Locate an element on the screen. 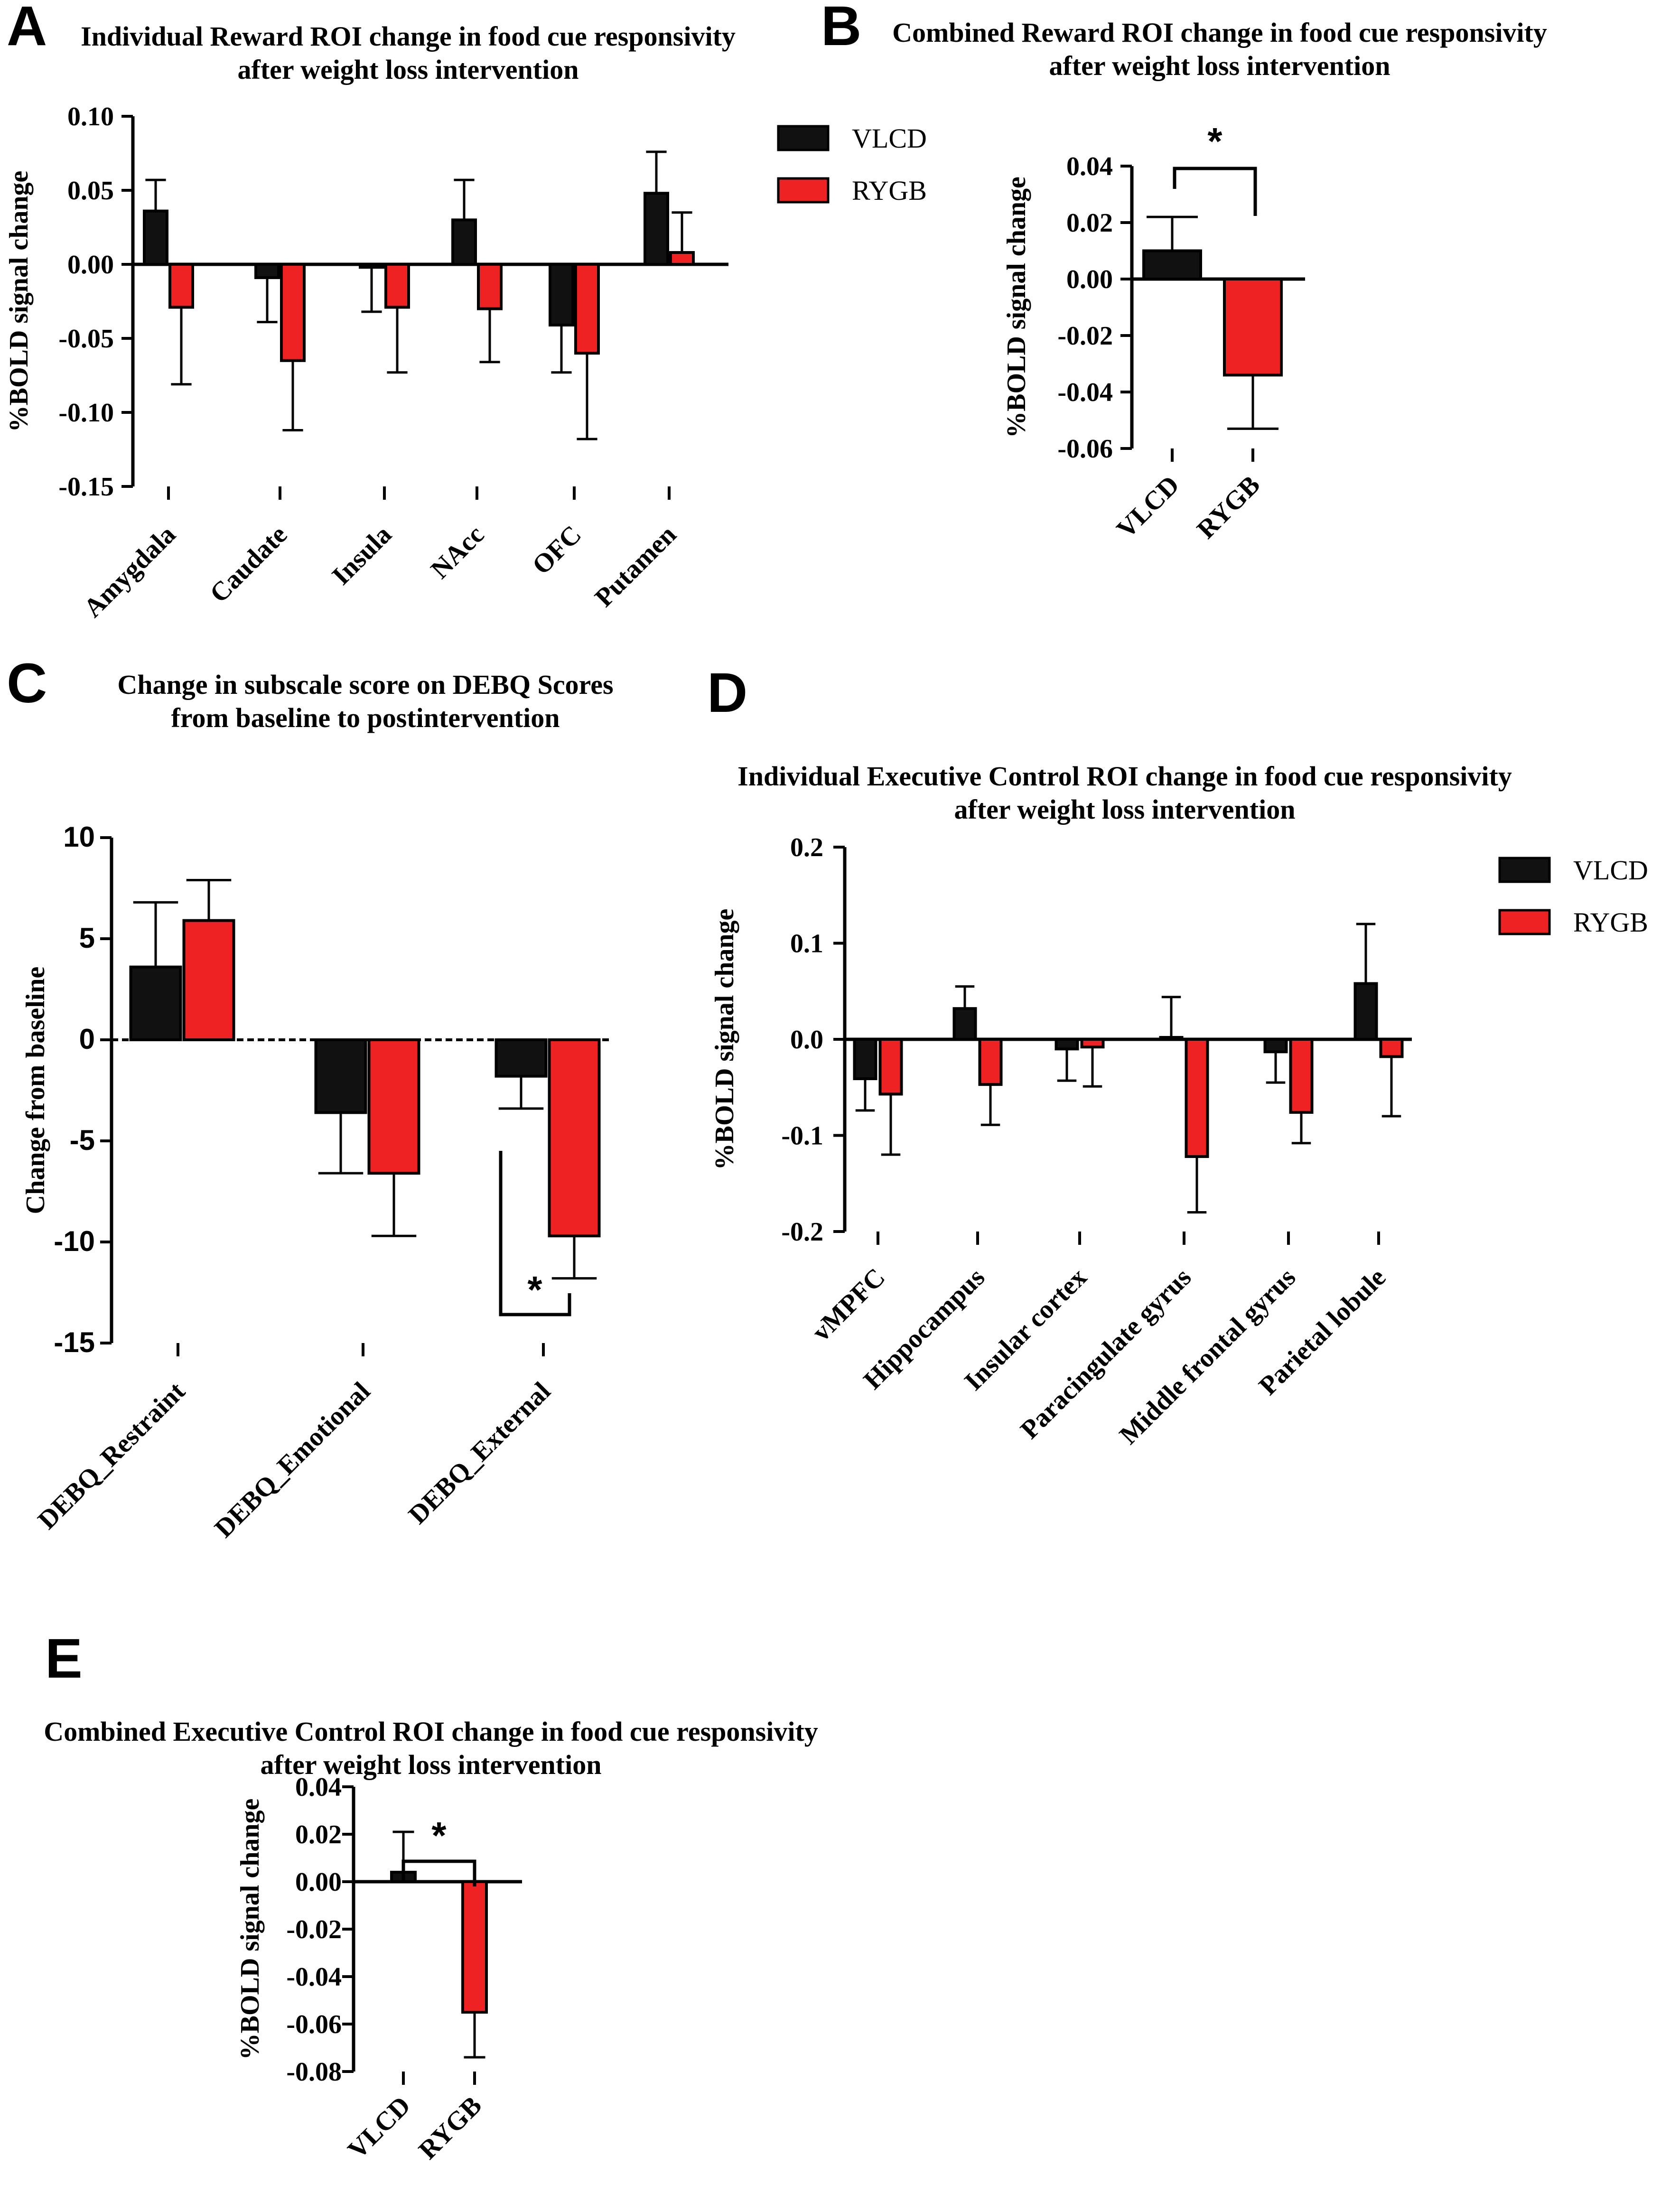 Image resolution: width=1661 pixels, height=2212 pixels. y-tick-label: -10 is located at coordinates (74, 1241).